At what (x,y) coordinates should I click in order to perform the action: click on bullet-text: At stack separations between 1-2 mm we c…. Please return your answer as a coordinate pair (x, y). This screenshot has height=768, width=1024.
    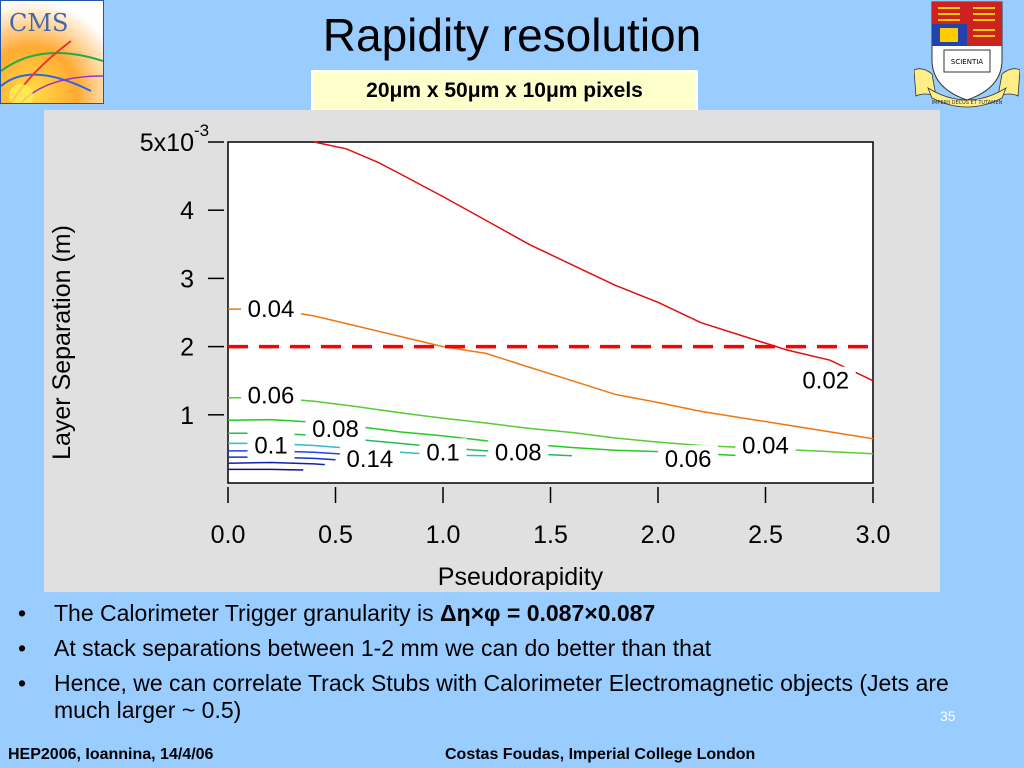
    Looking at the image, I should click on (383, 648).